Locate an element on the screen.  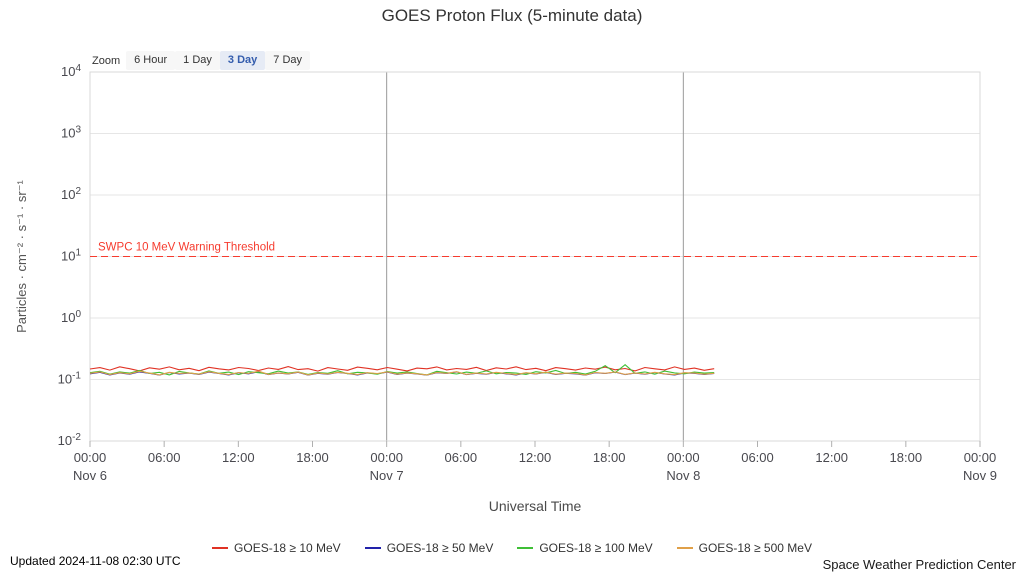
y-tick-label: 10⁰ is located at coordinates (71, 317).